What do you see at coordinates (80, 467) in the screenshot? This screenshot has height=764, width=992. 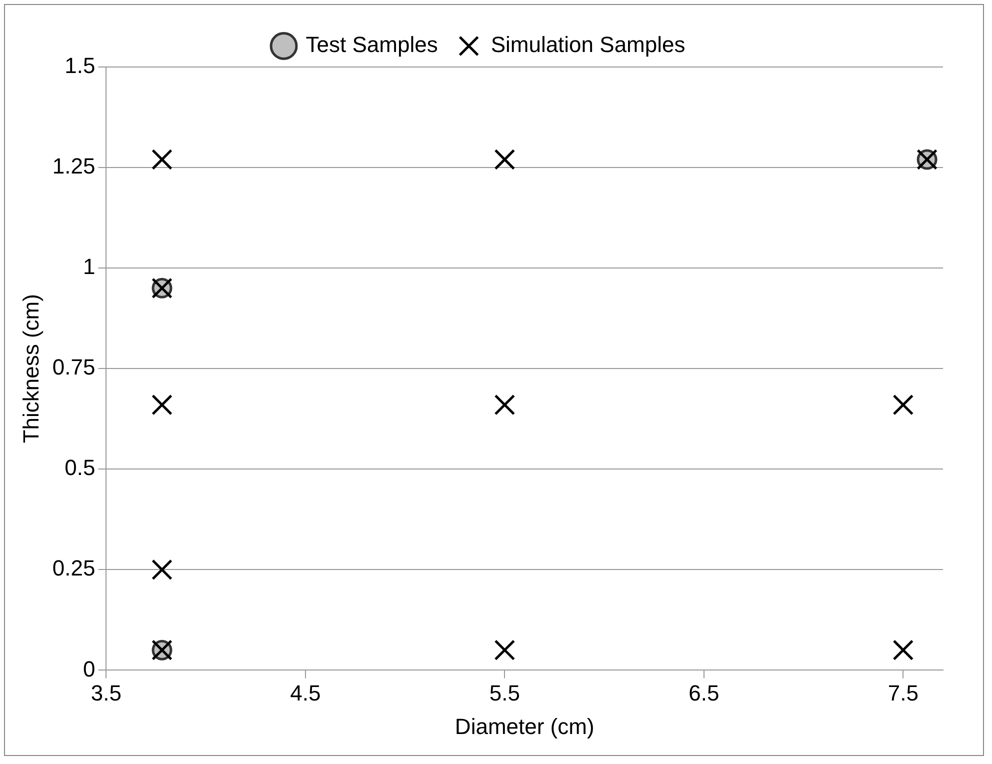 I see `y-tick-label: 0.5` at bounding box center [80, 467].